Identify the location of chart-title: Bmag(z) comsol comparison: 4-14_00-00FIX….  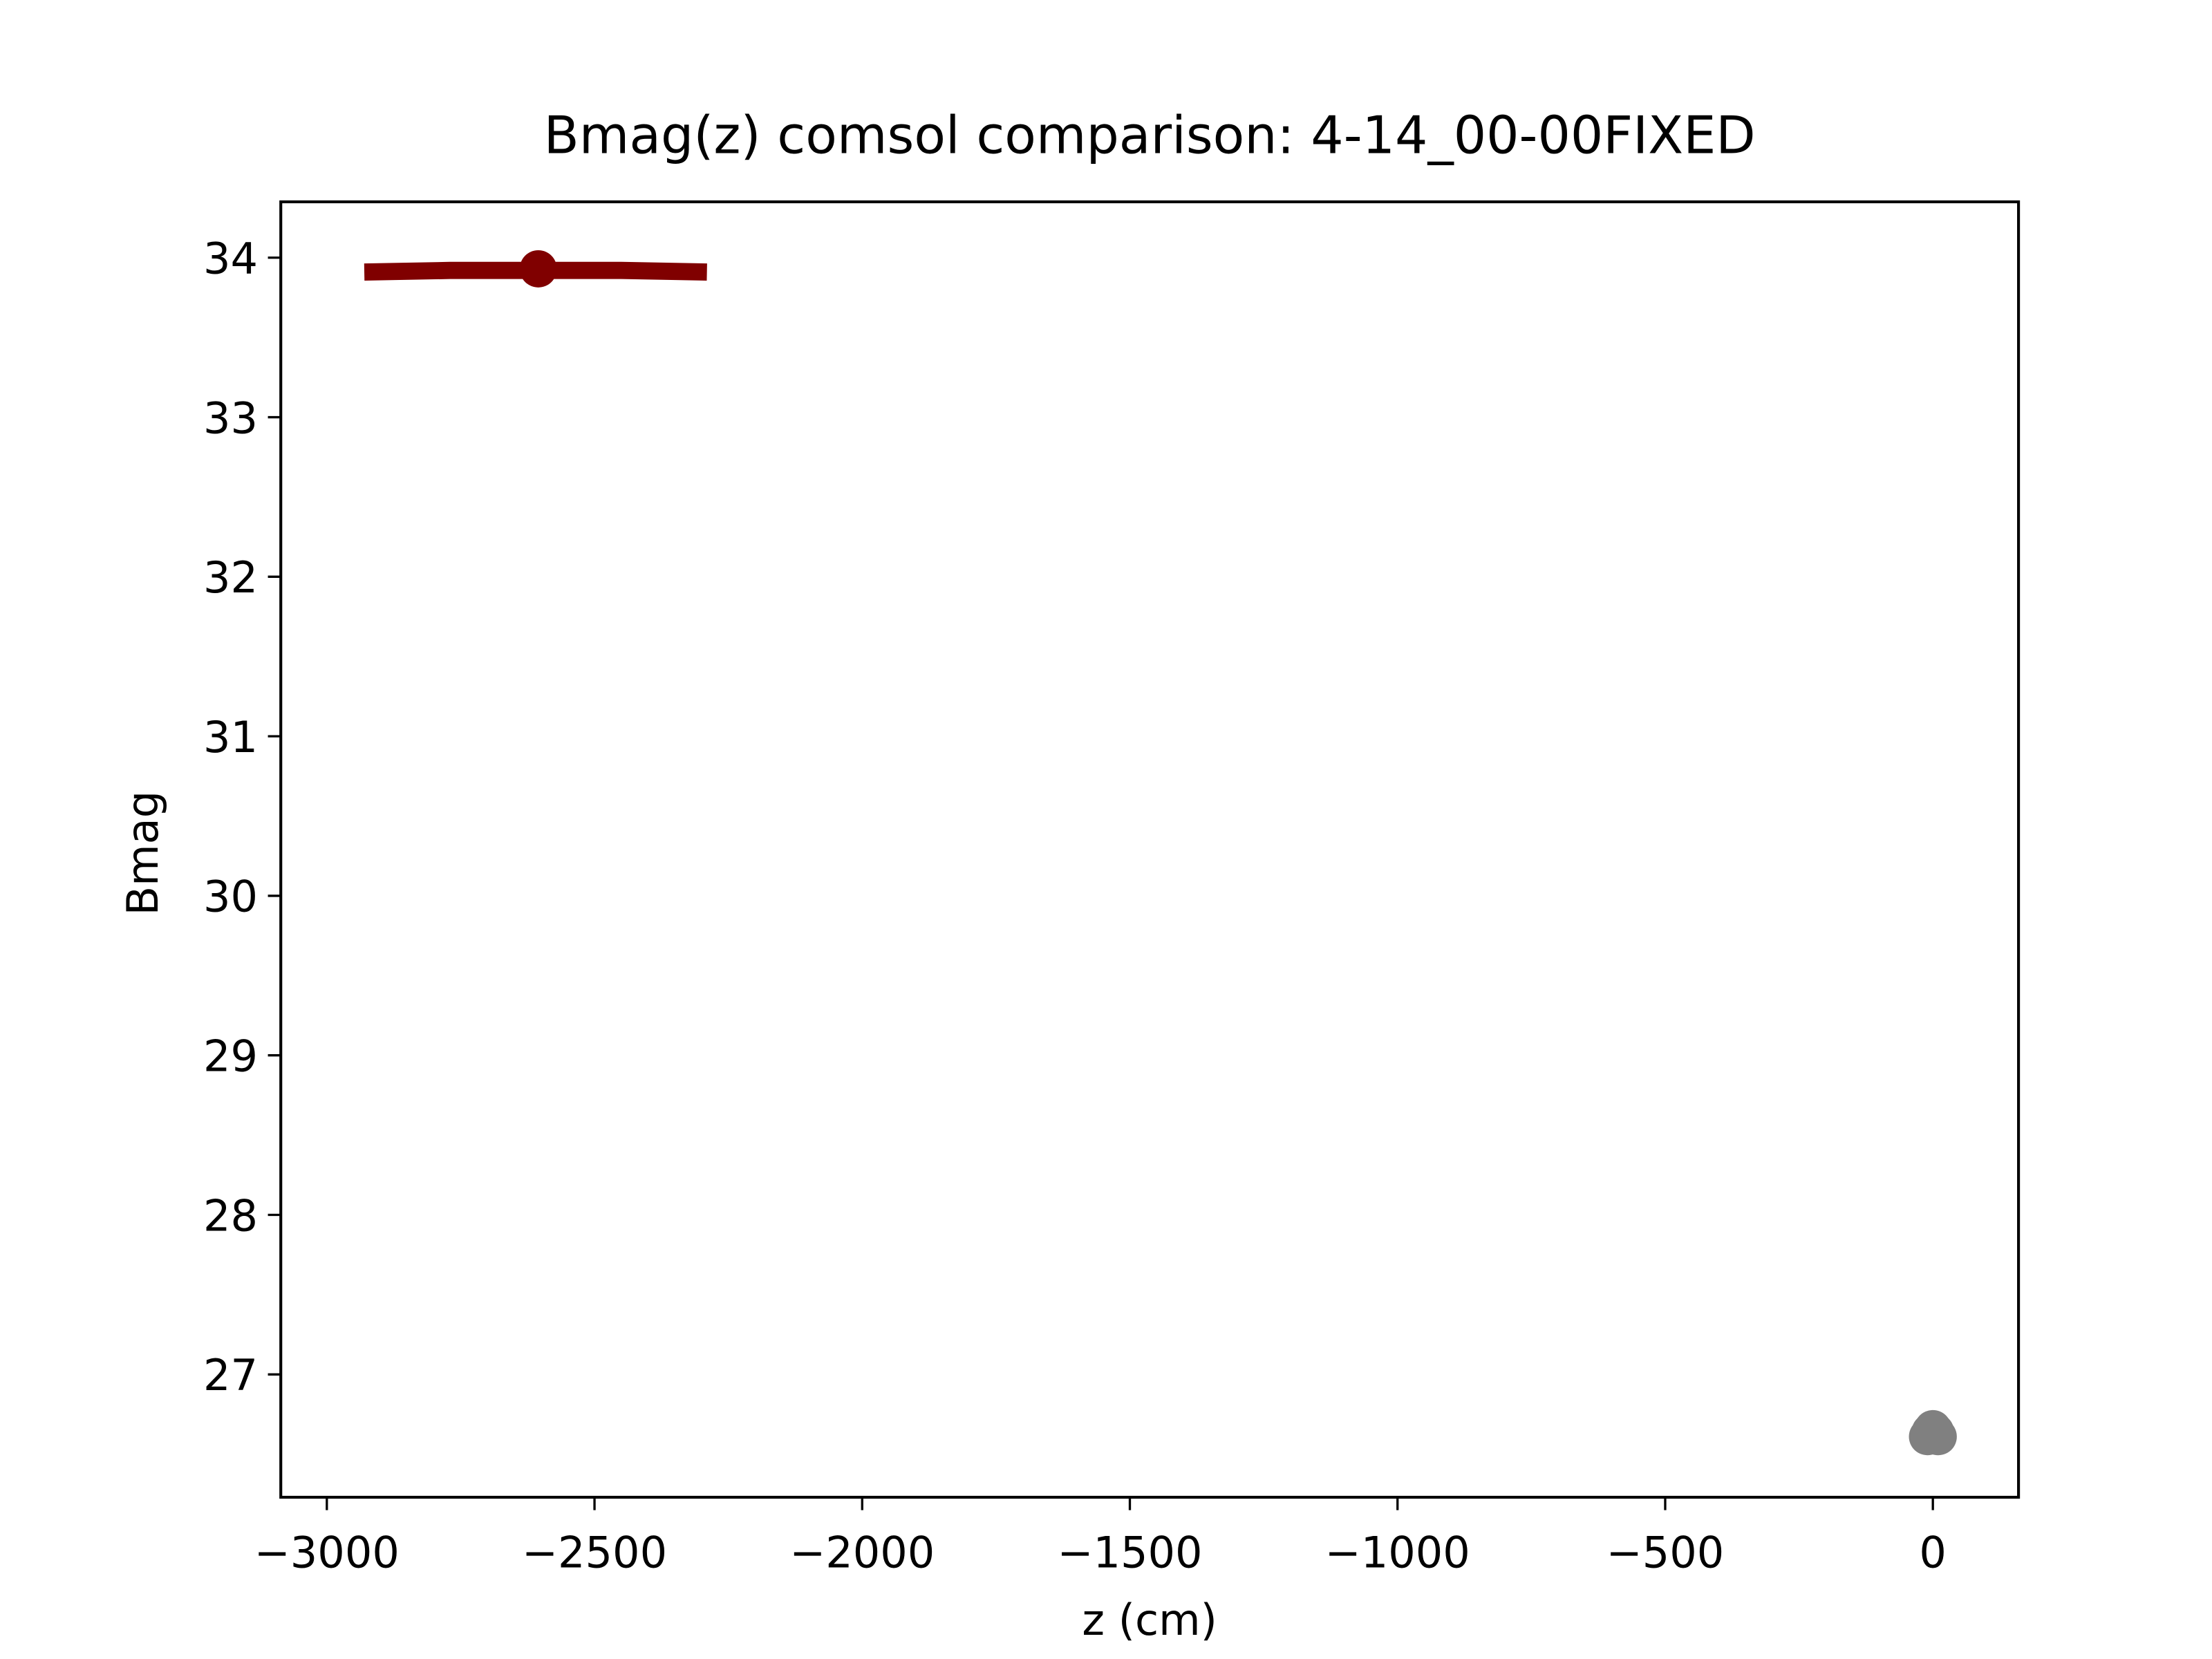
(1150, 136).